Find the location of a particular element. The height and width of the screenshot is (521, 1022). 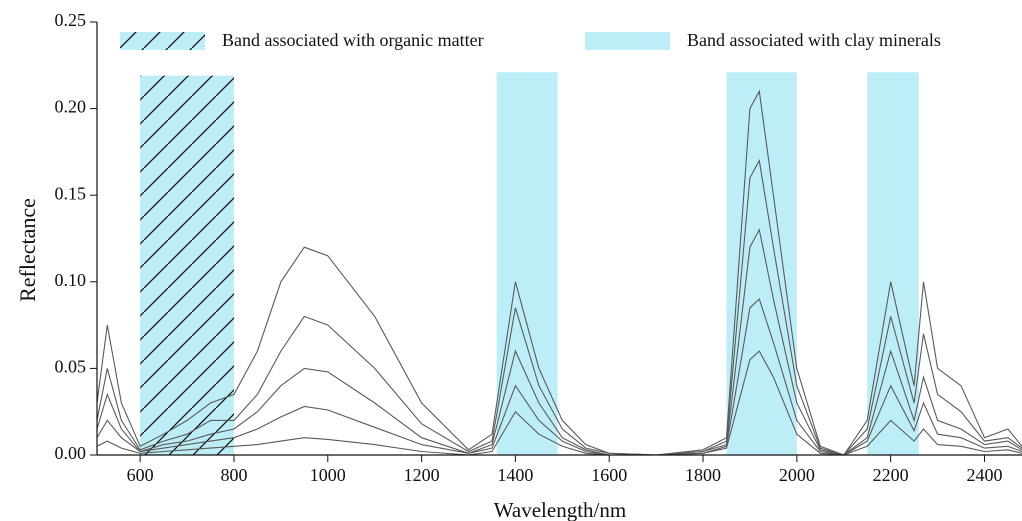

y-tick-label: 0.05 is located at coordinates (71, 367).